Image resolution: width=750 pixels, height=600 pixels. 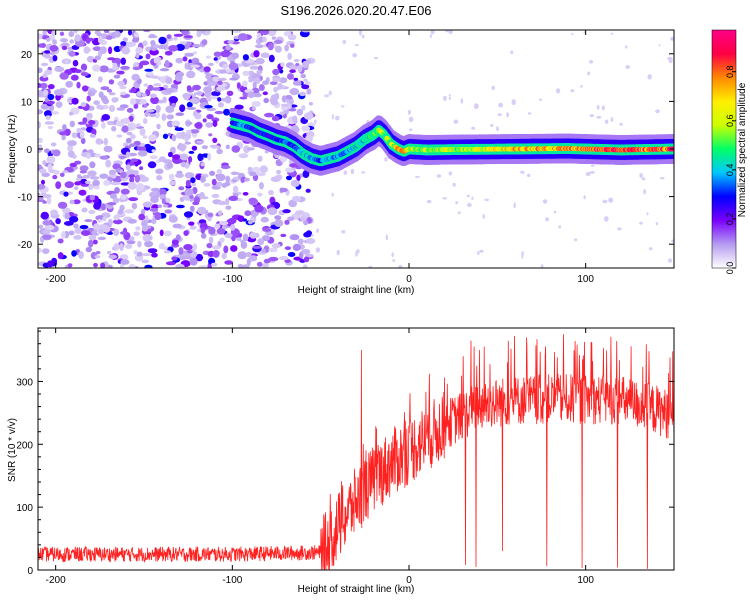 What do you see at coordinates (355, 10) in the screenshot?
I see `figure-title: S196.2026.020.20.47.E06` at bounding box center [355, 10].